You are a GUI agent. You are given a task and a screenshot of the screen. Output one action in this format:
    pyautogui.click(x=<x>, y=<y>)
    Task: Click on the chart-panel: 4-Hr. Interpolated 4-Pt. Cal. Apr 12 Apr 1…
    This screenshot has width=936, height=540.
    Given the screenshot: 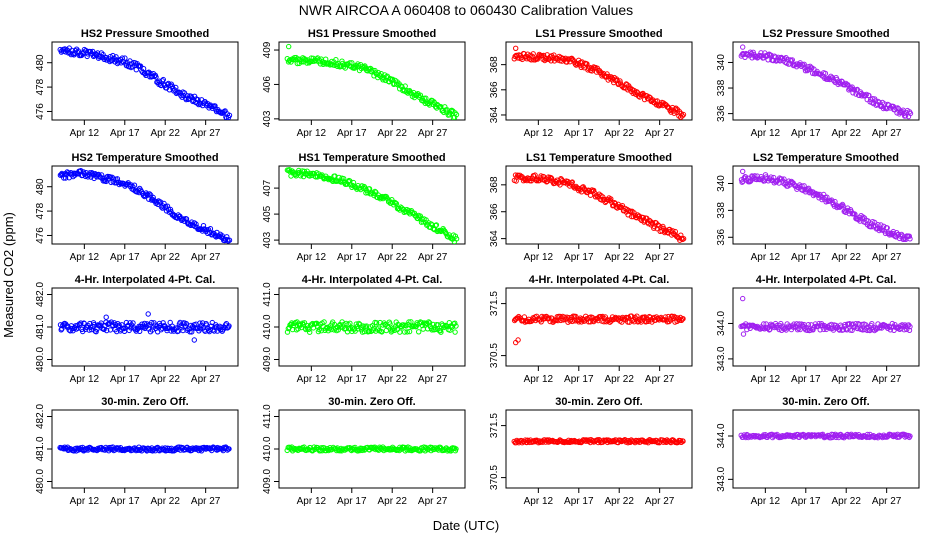 What is the action you would take?
    pyautogui.click(x=364, y=329)
    